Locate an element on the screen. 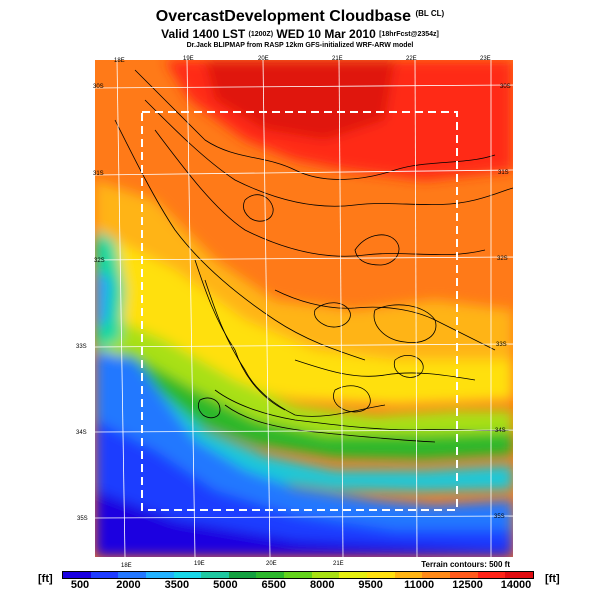 This screenshot has width=600, height=600. lon-label-top-2: 19E is located at coordinates (188, 59).